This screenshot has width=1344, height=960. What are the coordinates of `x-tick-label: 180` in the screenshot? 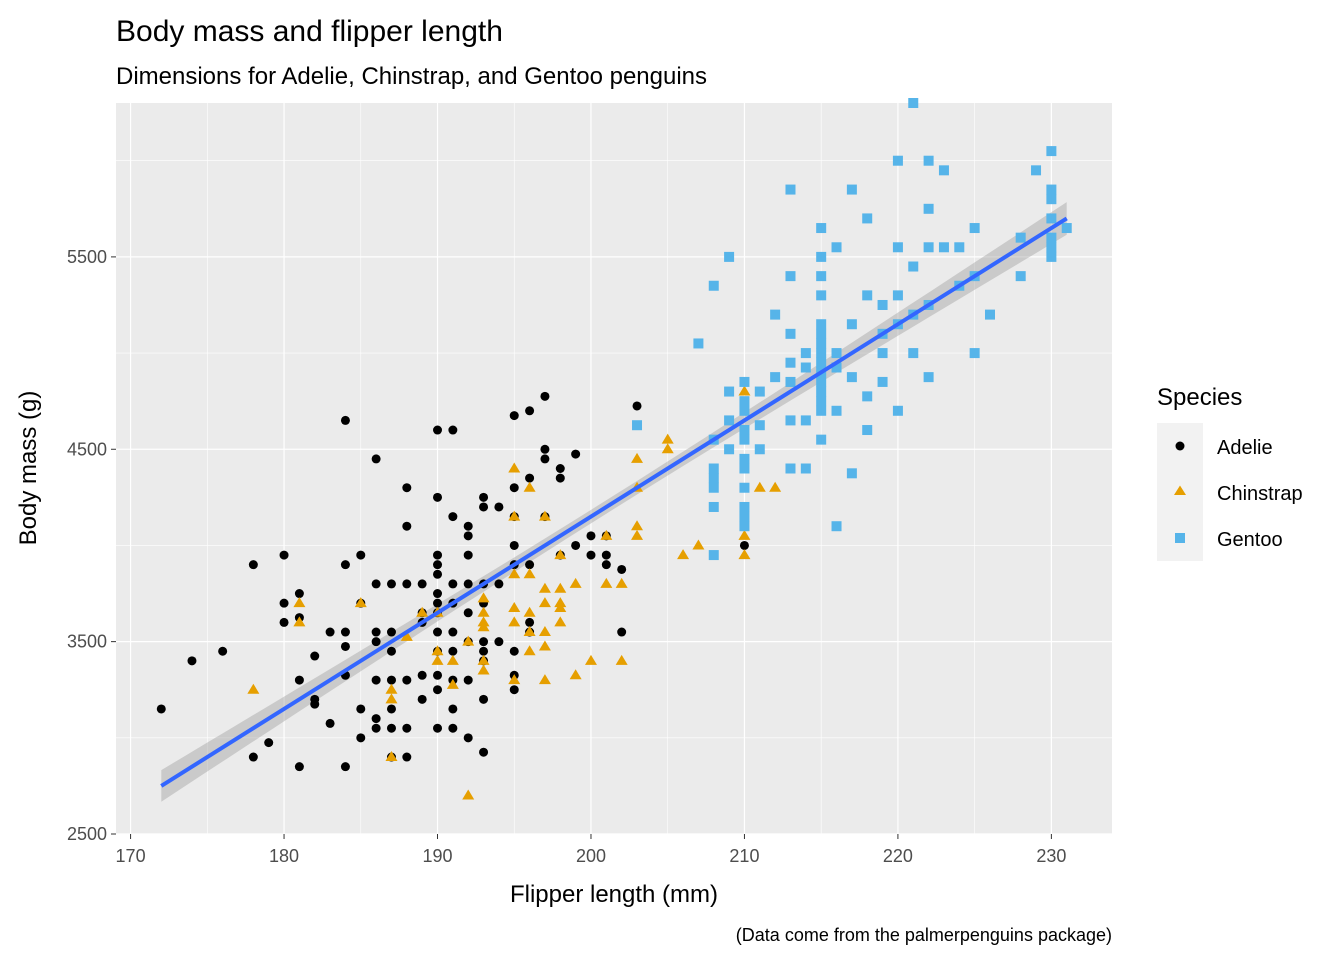 It's located at (284, 856).